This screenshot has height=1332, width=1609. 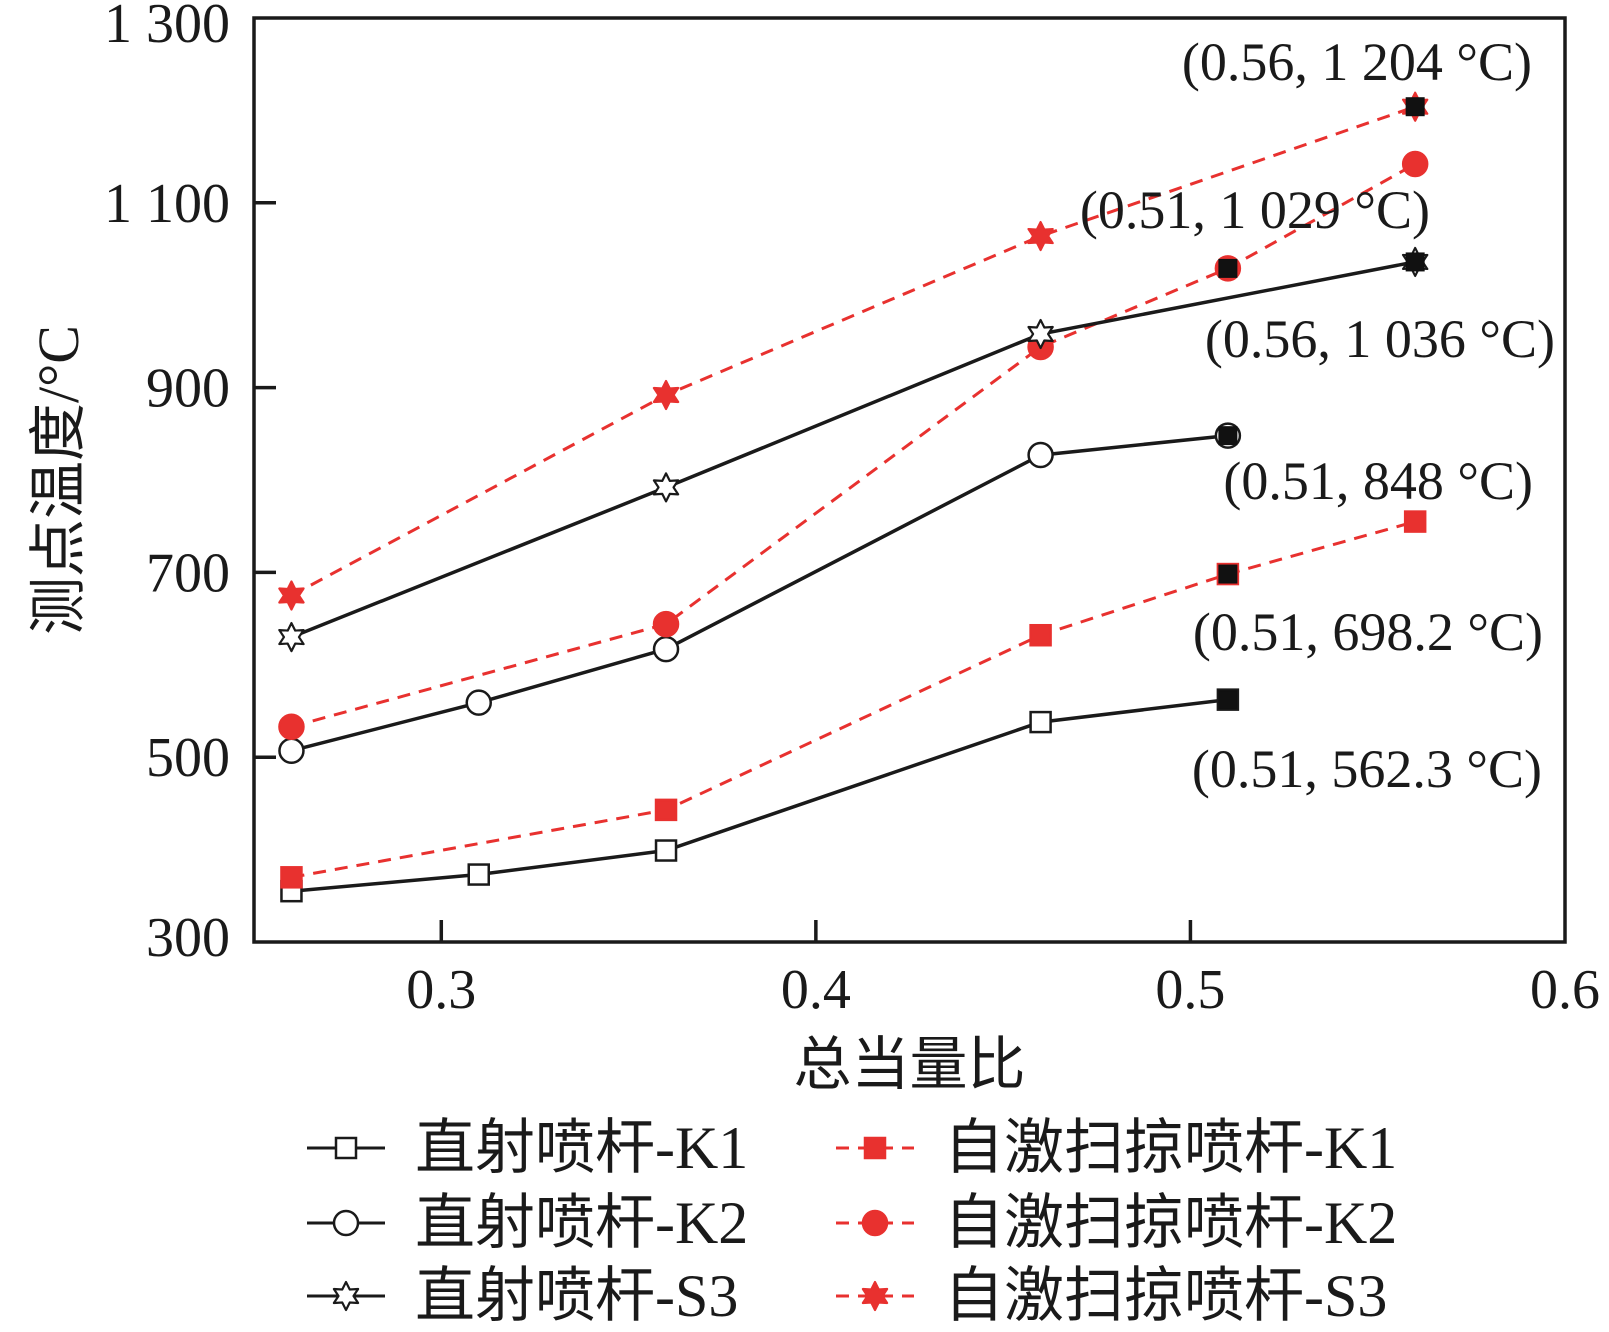 I want to click on x-tick-label: 0.5, so click(x=1190, y=990).